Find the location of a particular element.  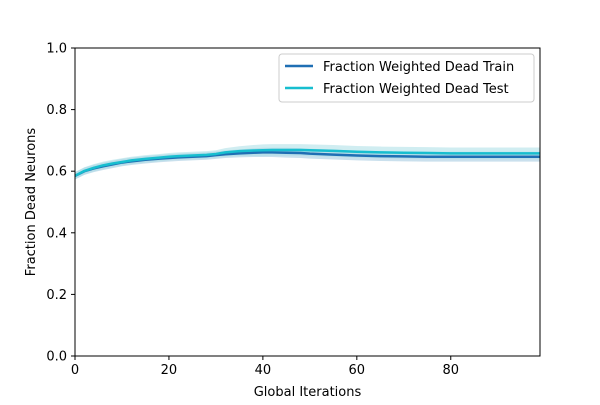

x-axis-ticks: 0 20 40 60 80 is located at coordinates (265, 367).